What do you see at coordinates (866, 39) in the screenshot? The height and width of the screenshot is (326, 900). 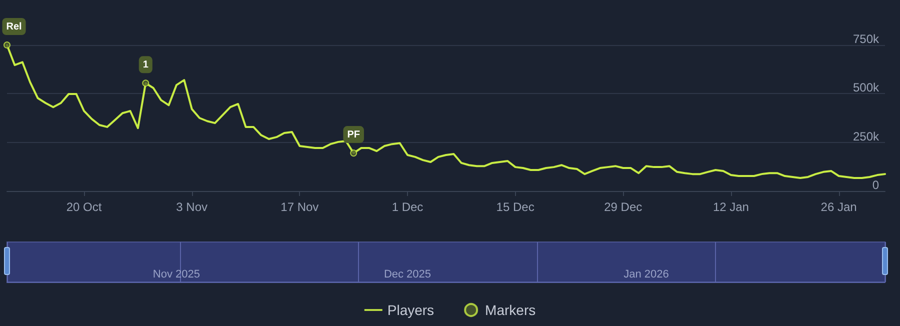 I see `y-tick-label: 750k` at bounding box center [866, 39].